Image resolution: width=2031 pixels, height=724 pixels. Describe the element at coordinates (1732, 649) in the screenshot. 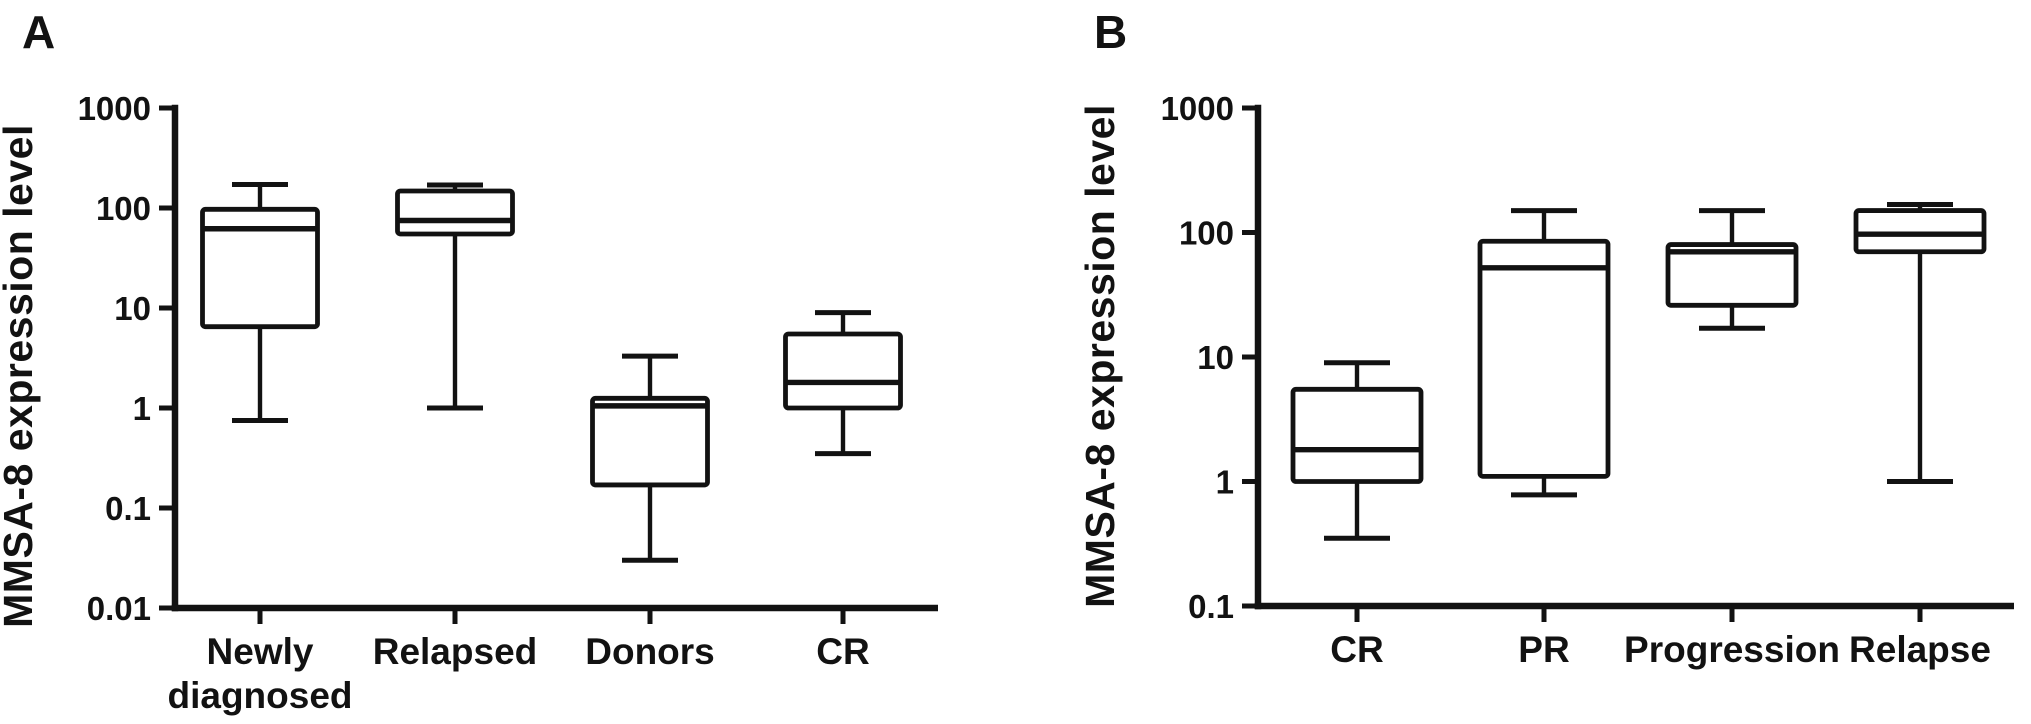

I see `panel-b-category-label-progression: Progression` at that location.